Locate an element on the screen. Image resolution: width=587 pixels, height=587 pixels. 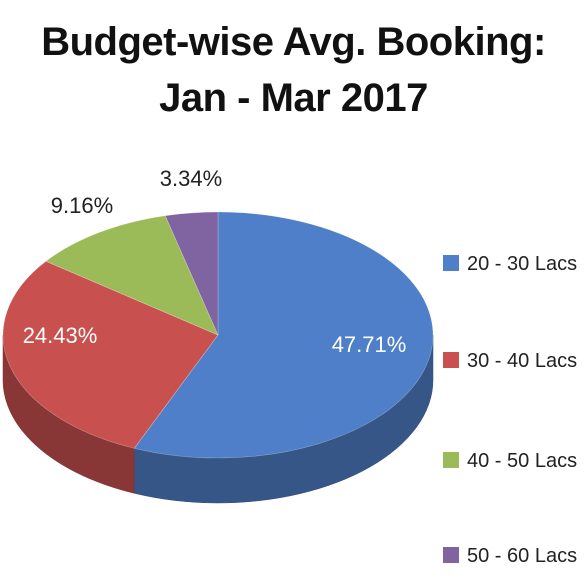
chart-title-line-1: Budget-wise Avg. Booking: is located at coordinates (293, 42).